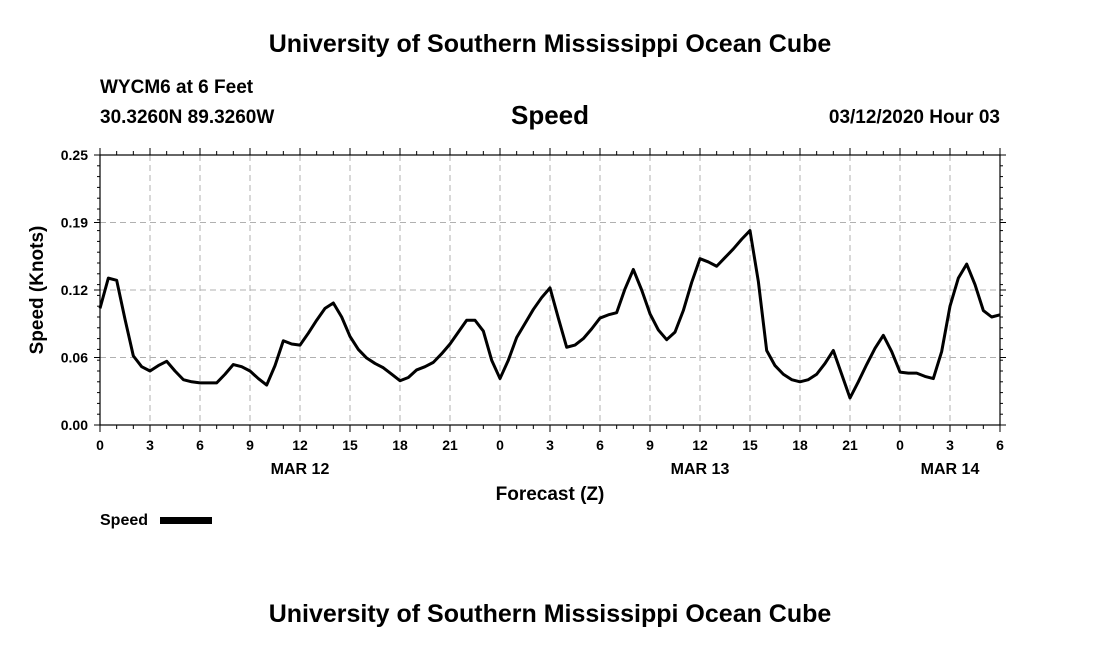 This screenshot has width=1100, height=650. What do you see at coordinates (950, 469) in the screenshot?
I see `date-label: MAR 14` at bounding box center [950, 469].